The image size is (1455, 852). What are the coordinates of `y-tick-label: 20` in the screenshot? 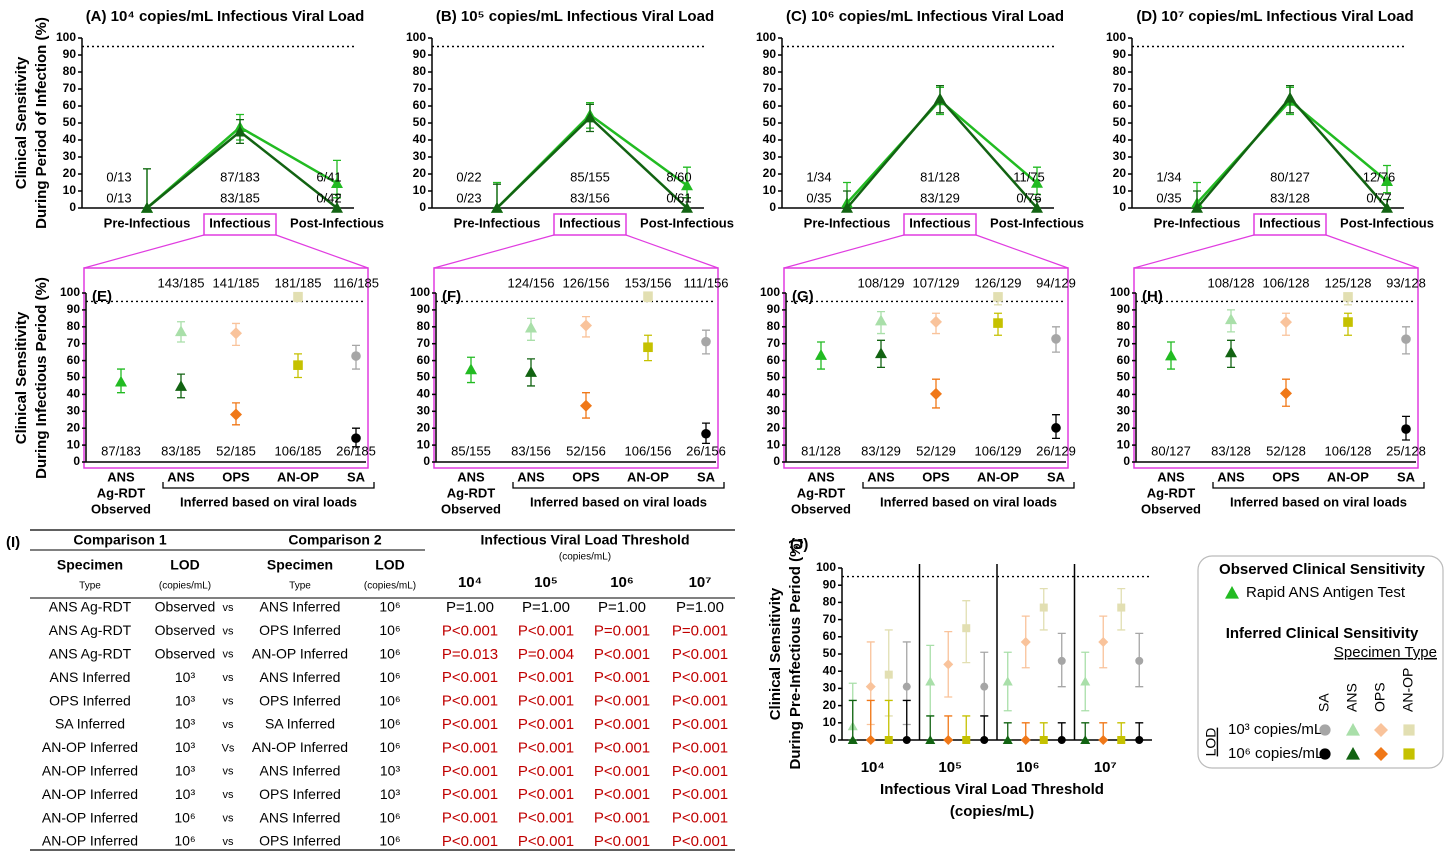 It's located at (70, 173).